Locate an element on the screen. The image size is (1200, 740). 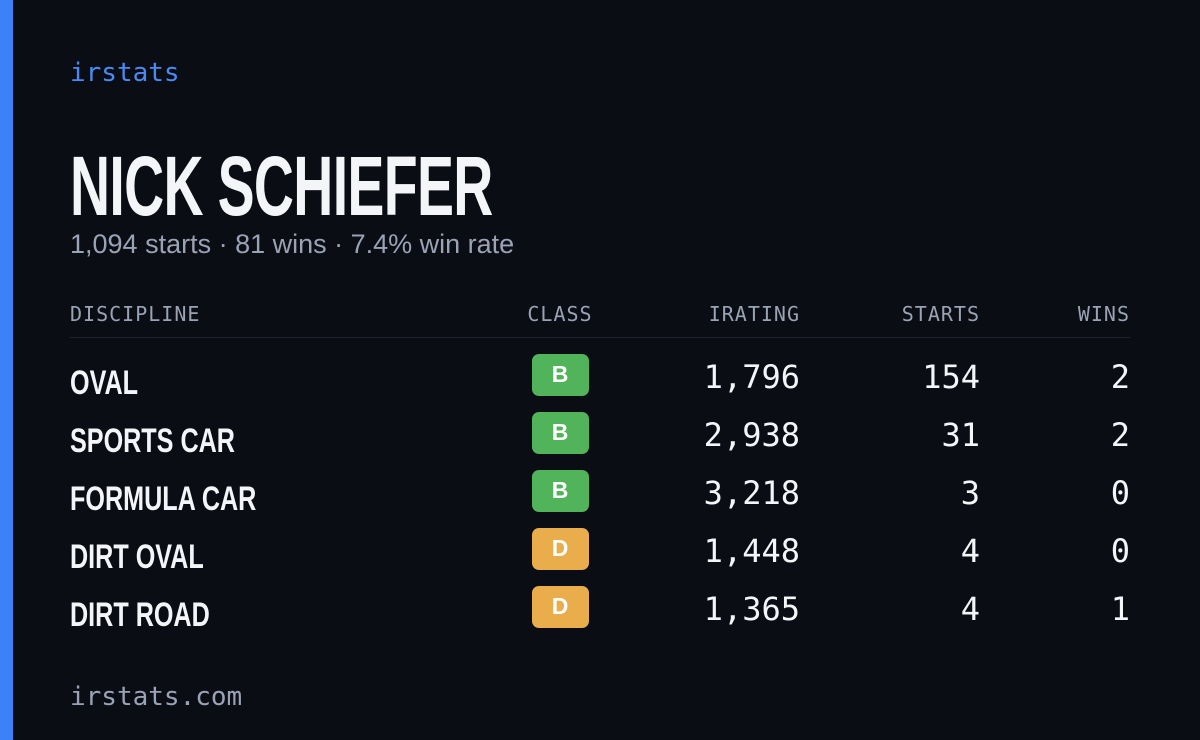
column-header: CLASS is located at coordinates (560, 314).